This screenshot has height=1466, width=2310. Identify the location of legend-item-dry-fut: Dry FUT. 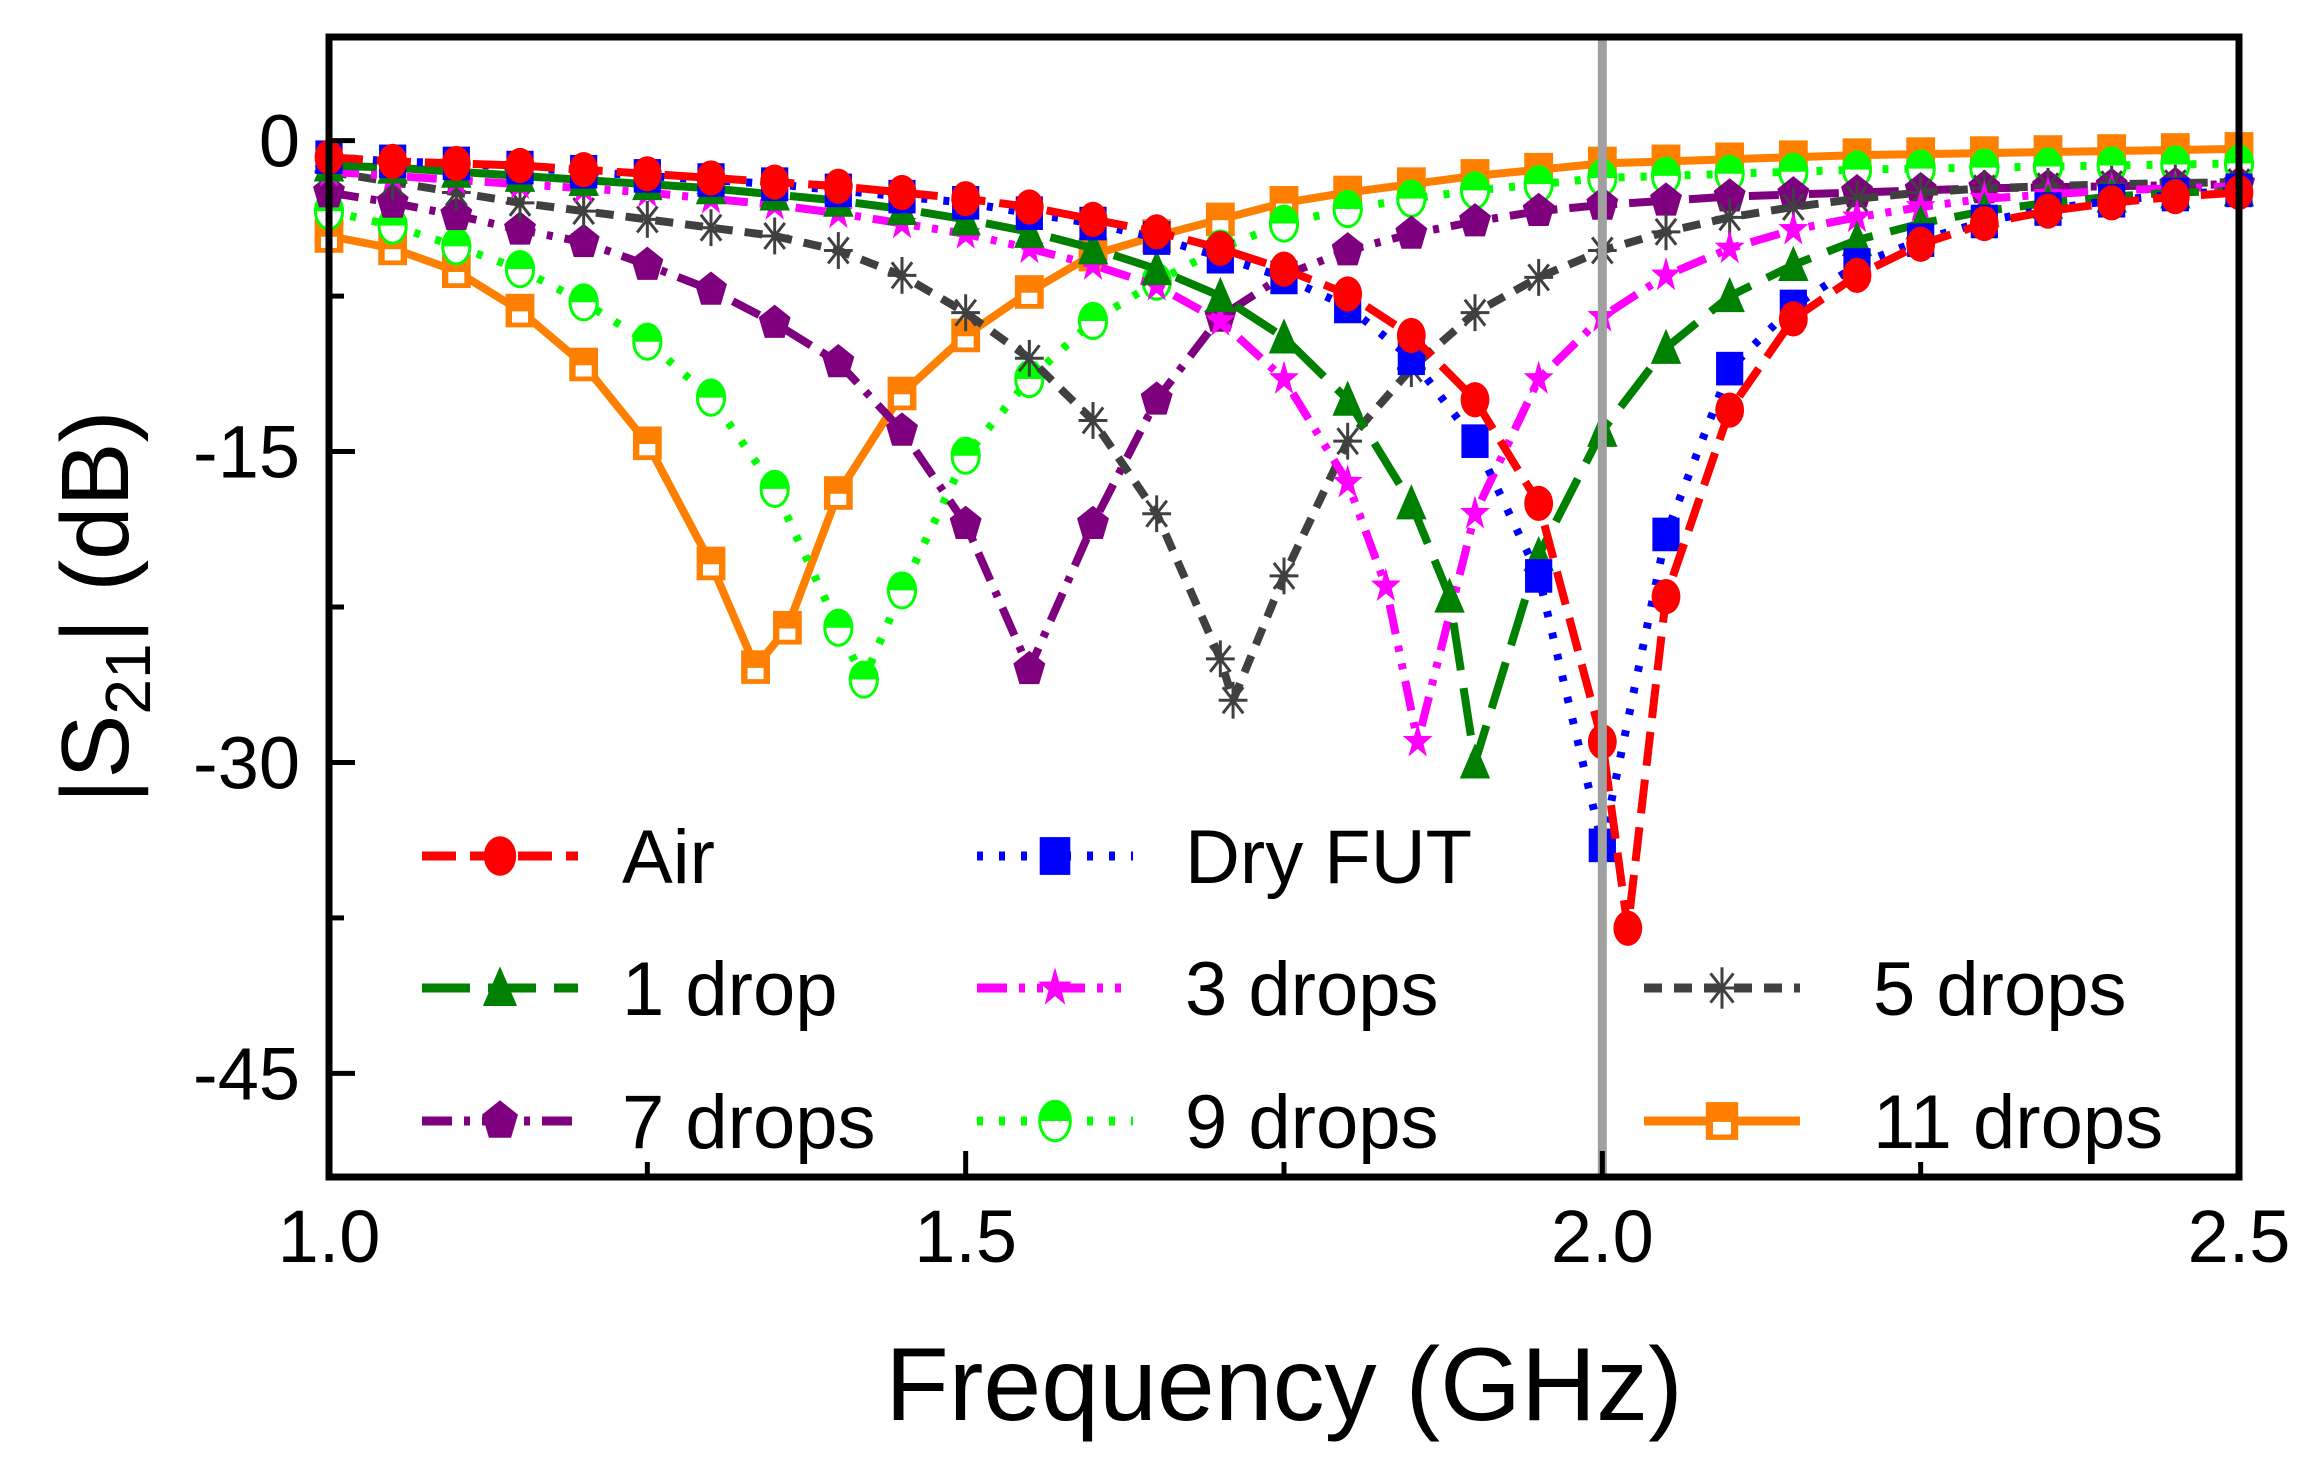
(1224, 857).